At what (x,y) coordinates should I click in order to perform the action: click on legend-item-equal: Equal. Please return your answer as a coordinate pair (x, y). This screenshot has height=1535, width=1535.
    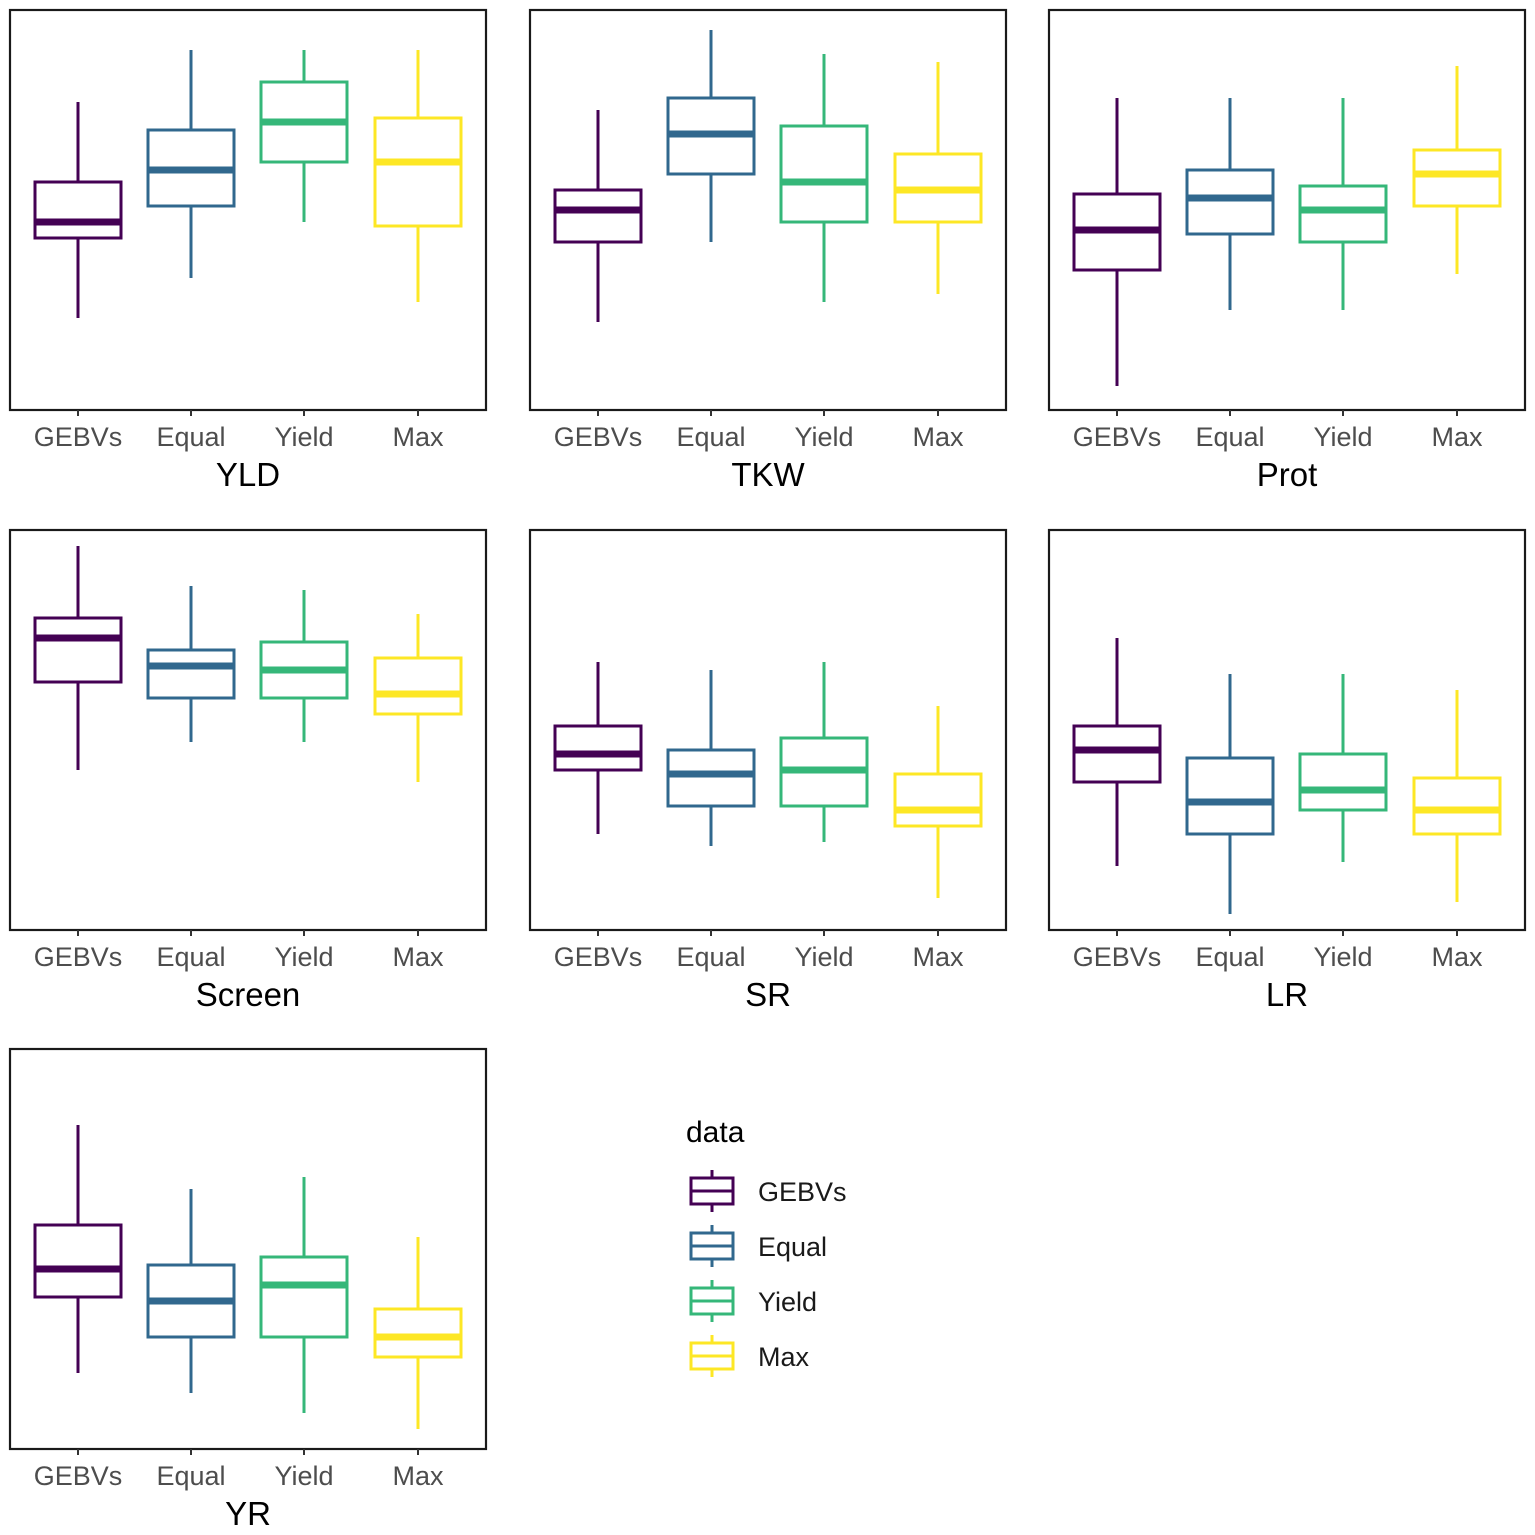
    Looking at the image, I should click on (758, 1246).